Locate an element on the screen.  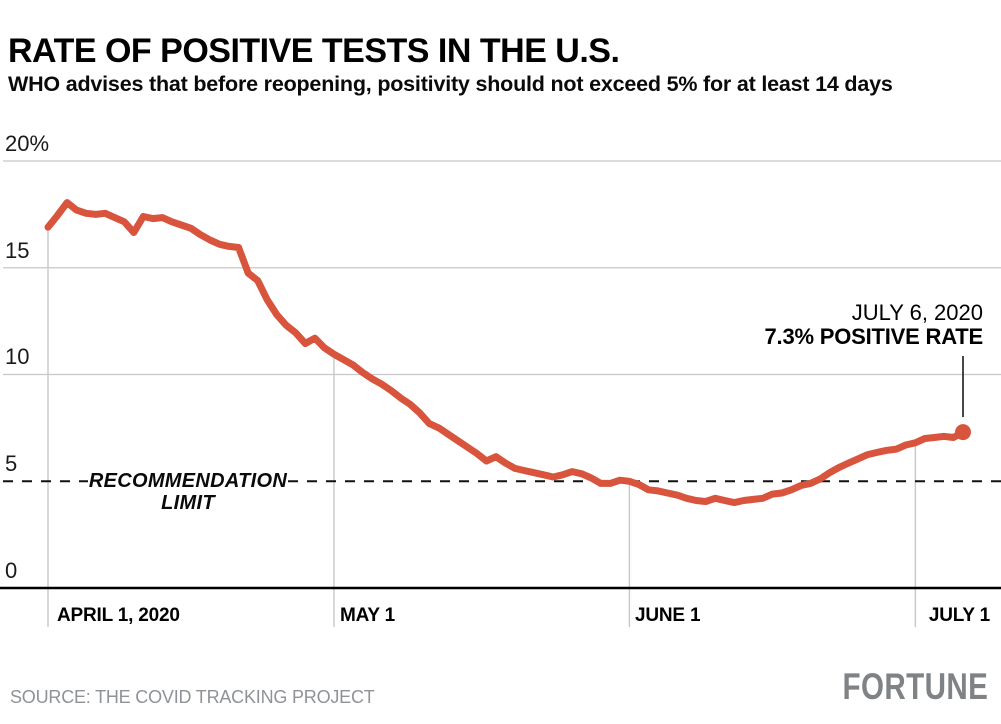
x-label-april: APRIL 1, 2020 is located at coordinates (118, 615).